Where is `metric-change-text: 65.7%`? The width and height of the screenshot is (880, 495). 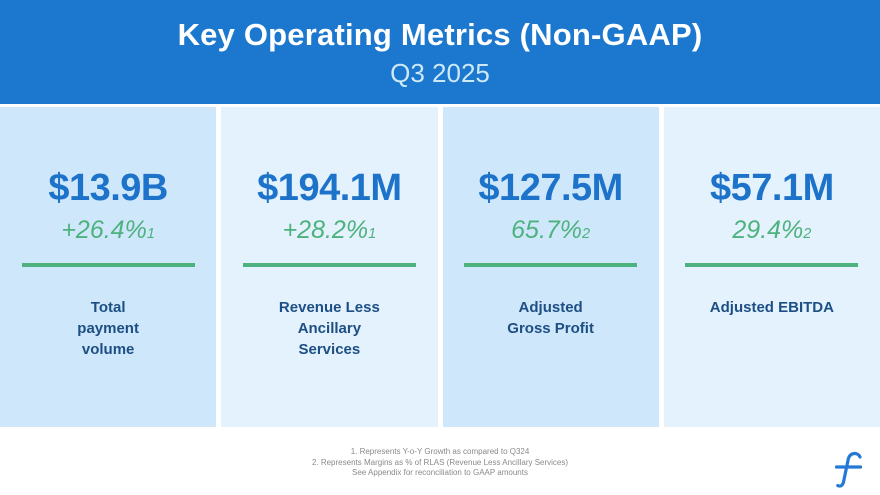
metric-change-text: 65.7% is located at coordinates (547, 230).